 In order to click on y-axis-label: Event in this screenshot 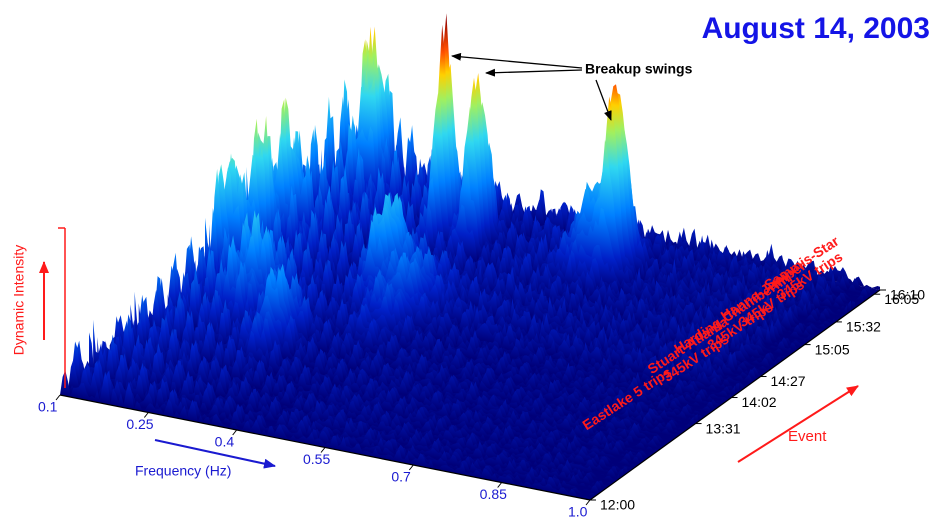, I will do `click(807, 436)`.